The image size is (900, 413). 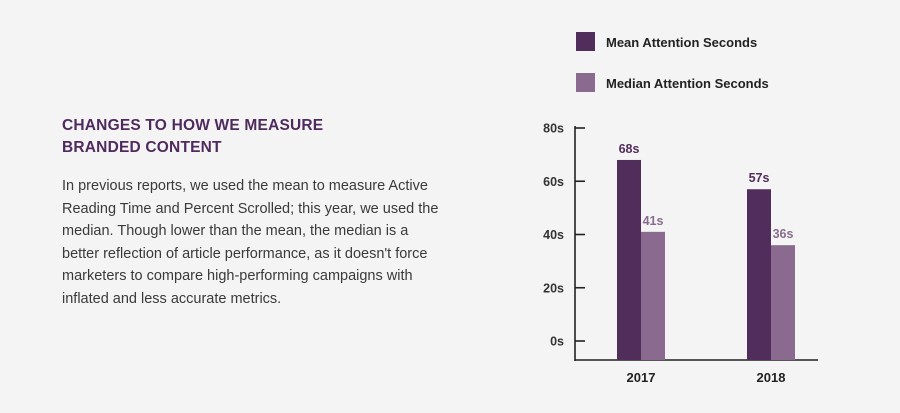 I want to click on legend-label-mean: Mean Attention Seconds, so click(x=681, y=42).